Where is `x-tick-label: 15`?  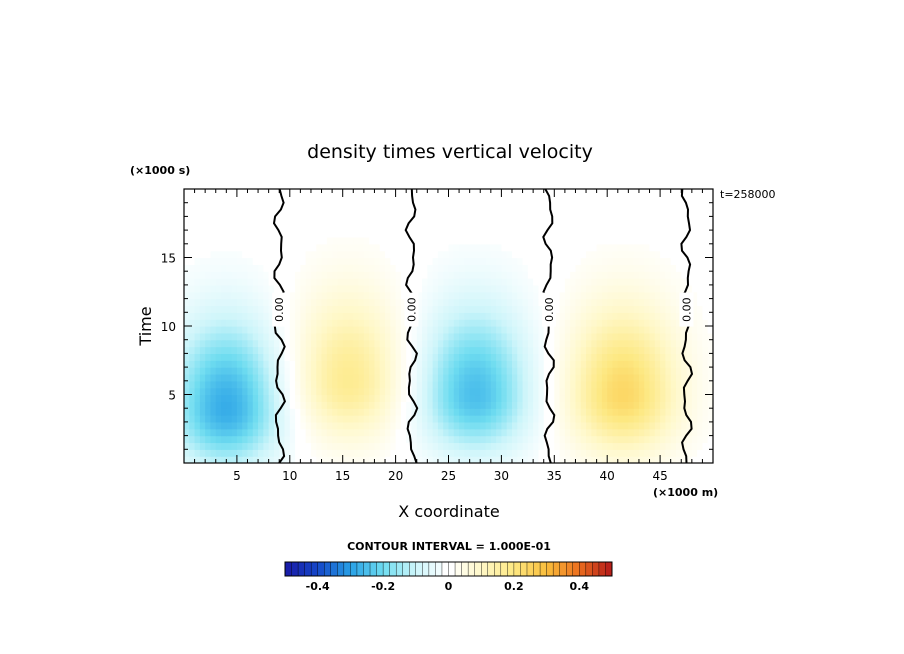
x-tick-label: 15 is located at coordinates (342, 476).